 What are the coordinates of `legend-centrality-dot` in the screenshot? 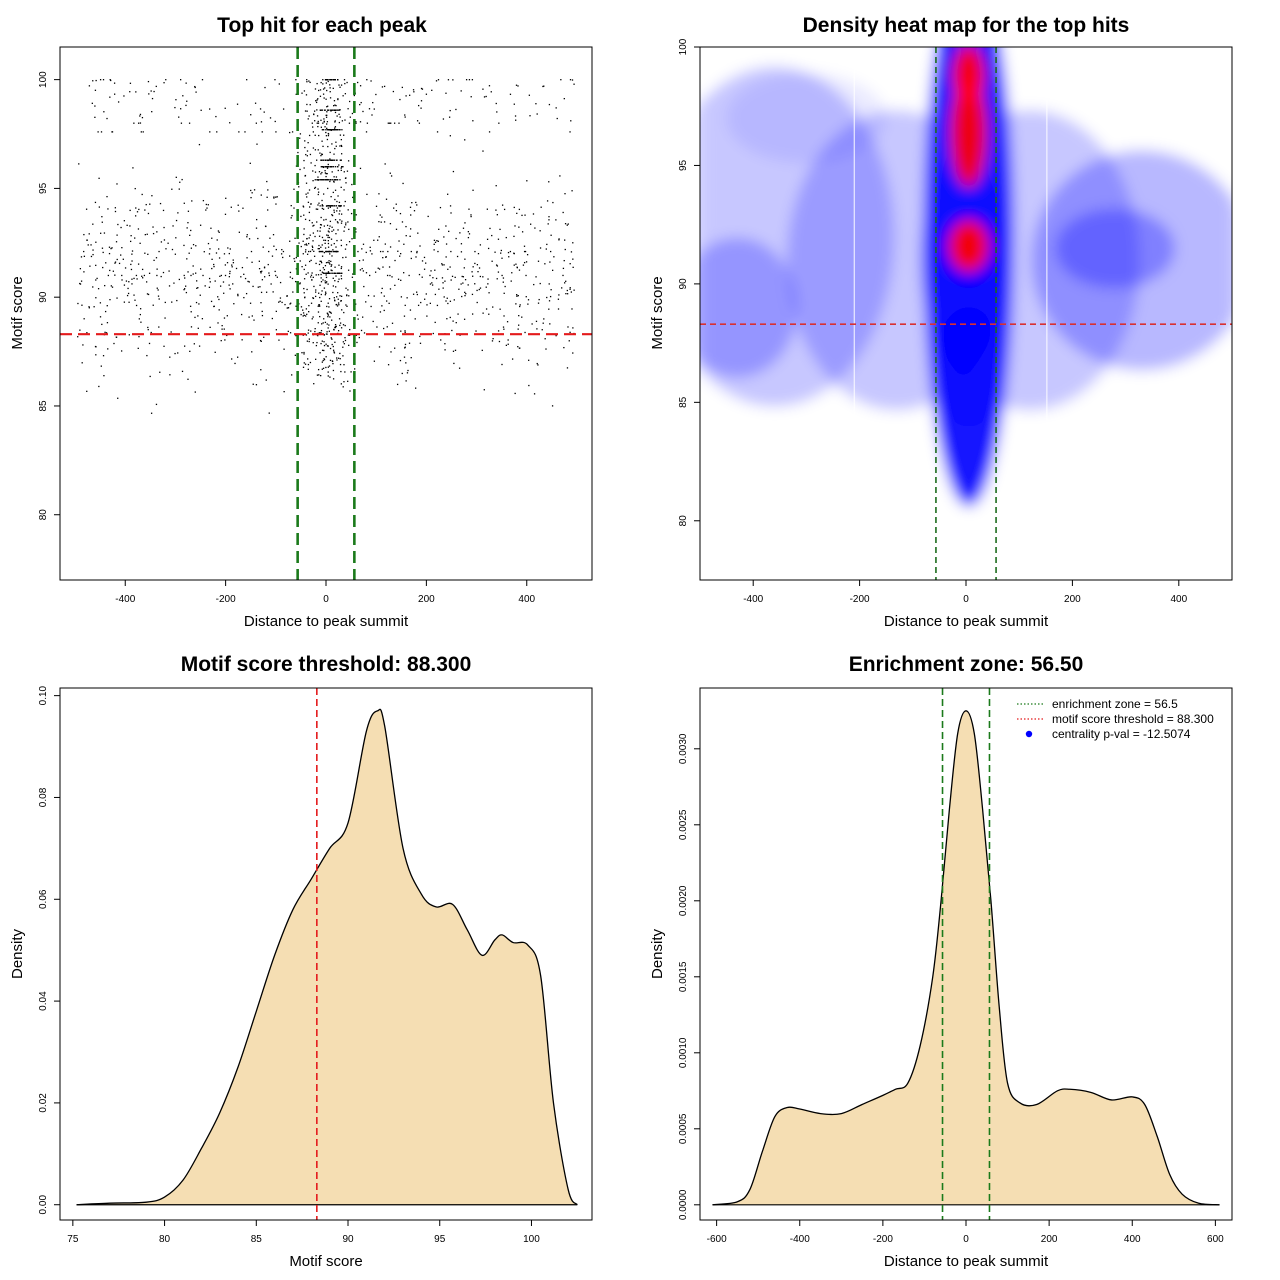 It's located at (1029, 734).